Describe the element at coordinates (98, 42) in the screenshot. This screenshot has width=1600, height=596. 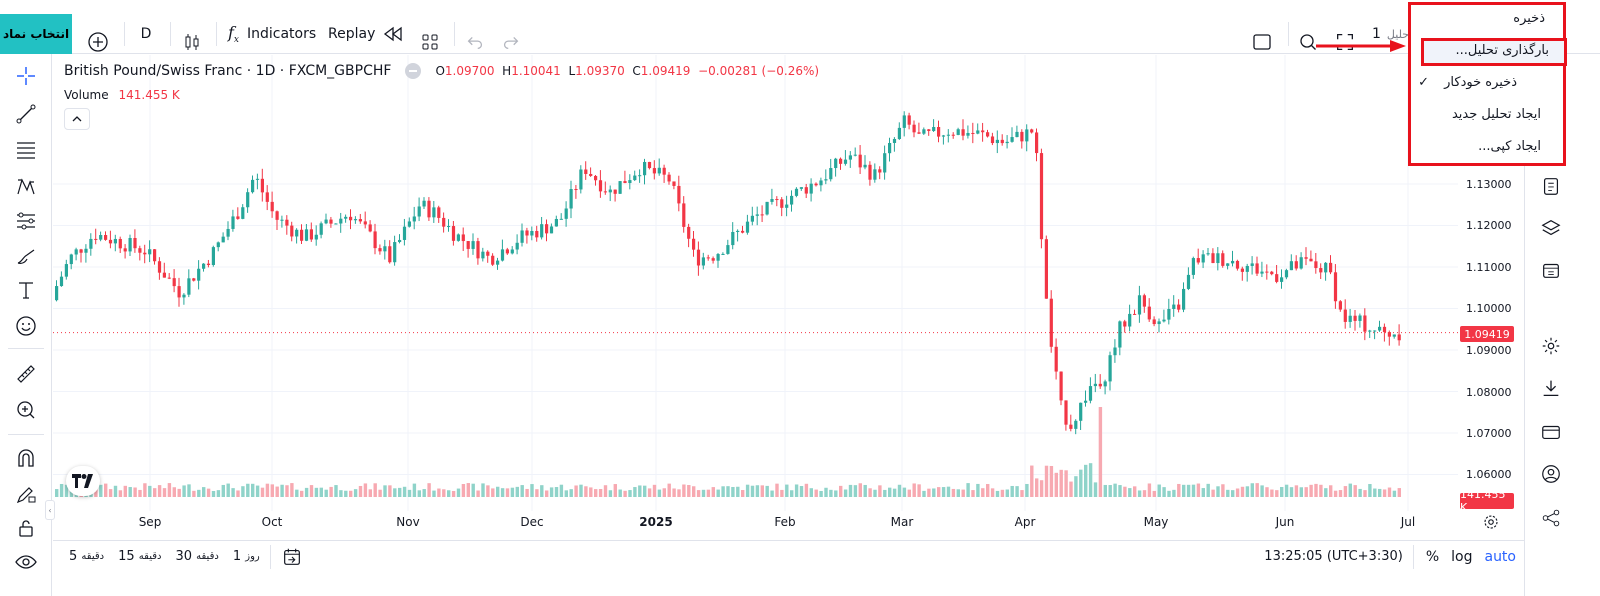
I see `compare-symbol-button` at that location.